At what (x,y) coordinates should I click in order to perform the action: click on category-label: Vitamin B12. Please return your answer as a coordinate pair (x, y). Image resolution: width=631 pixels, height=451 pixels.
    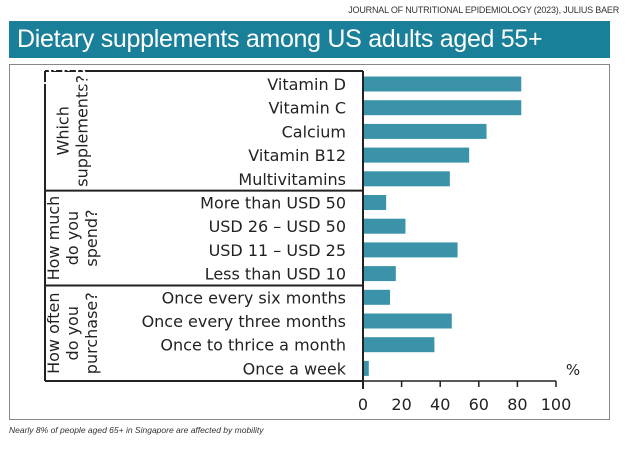
    Looking at the image, I should click on (297, 155).